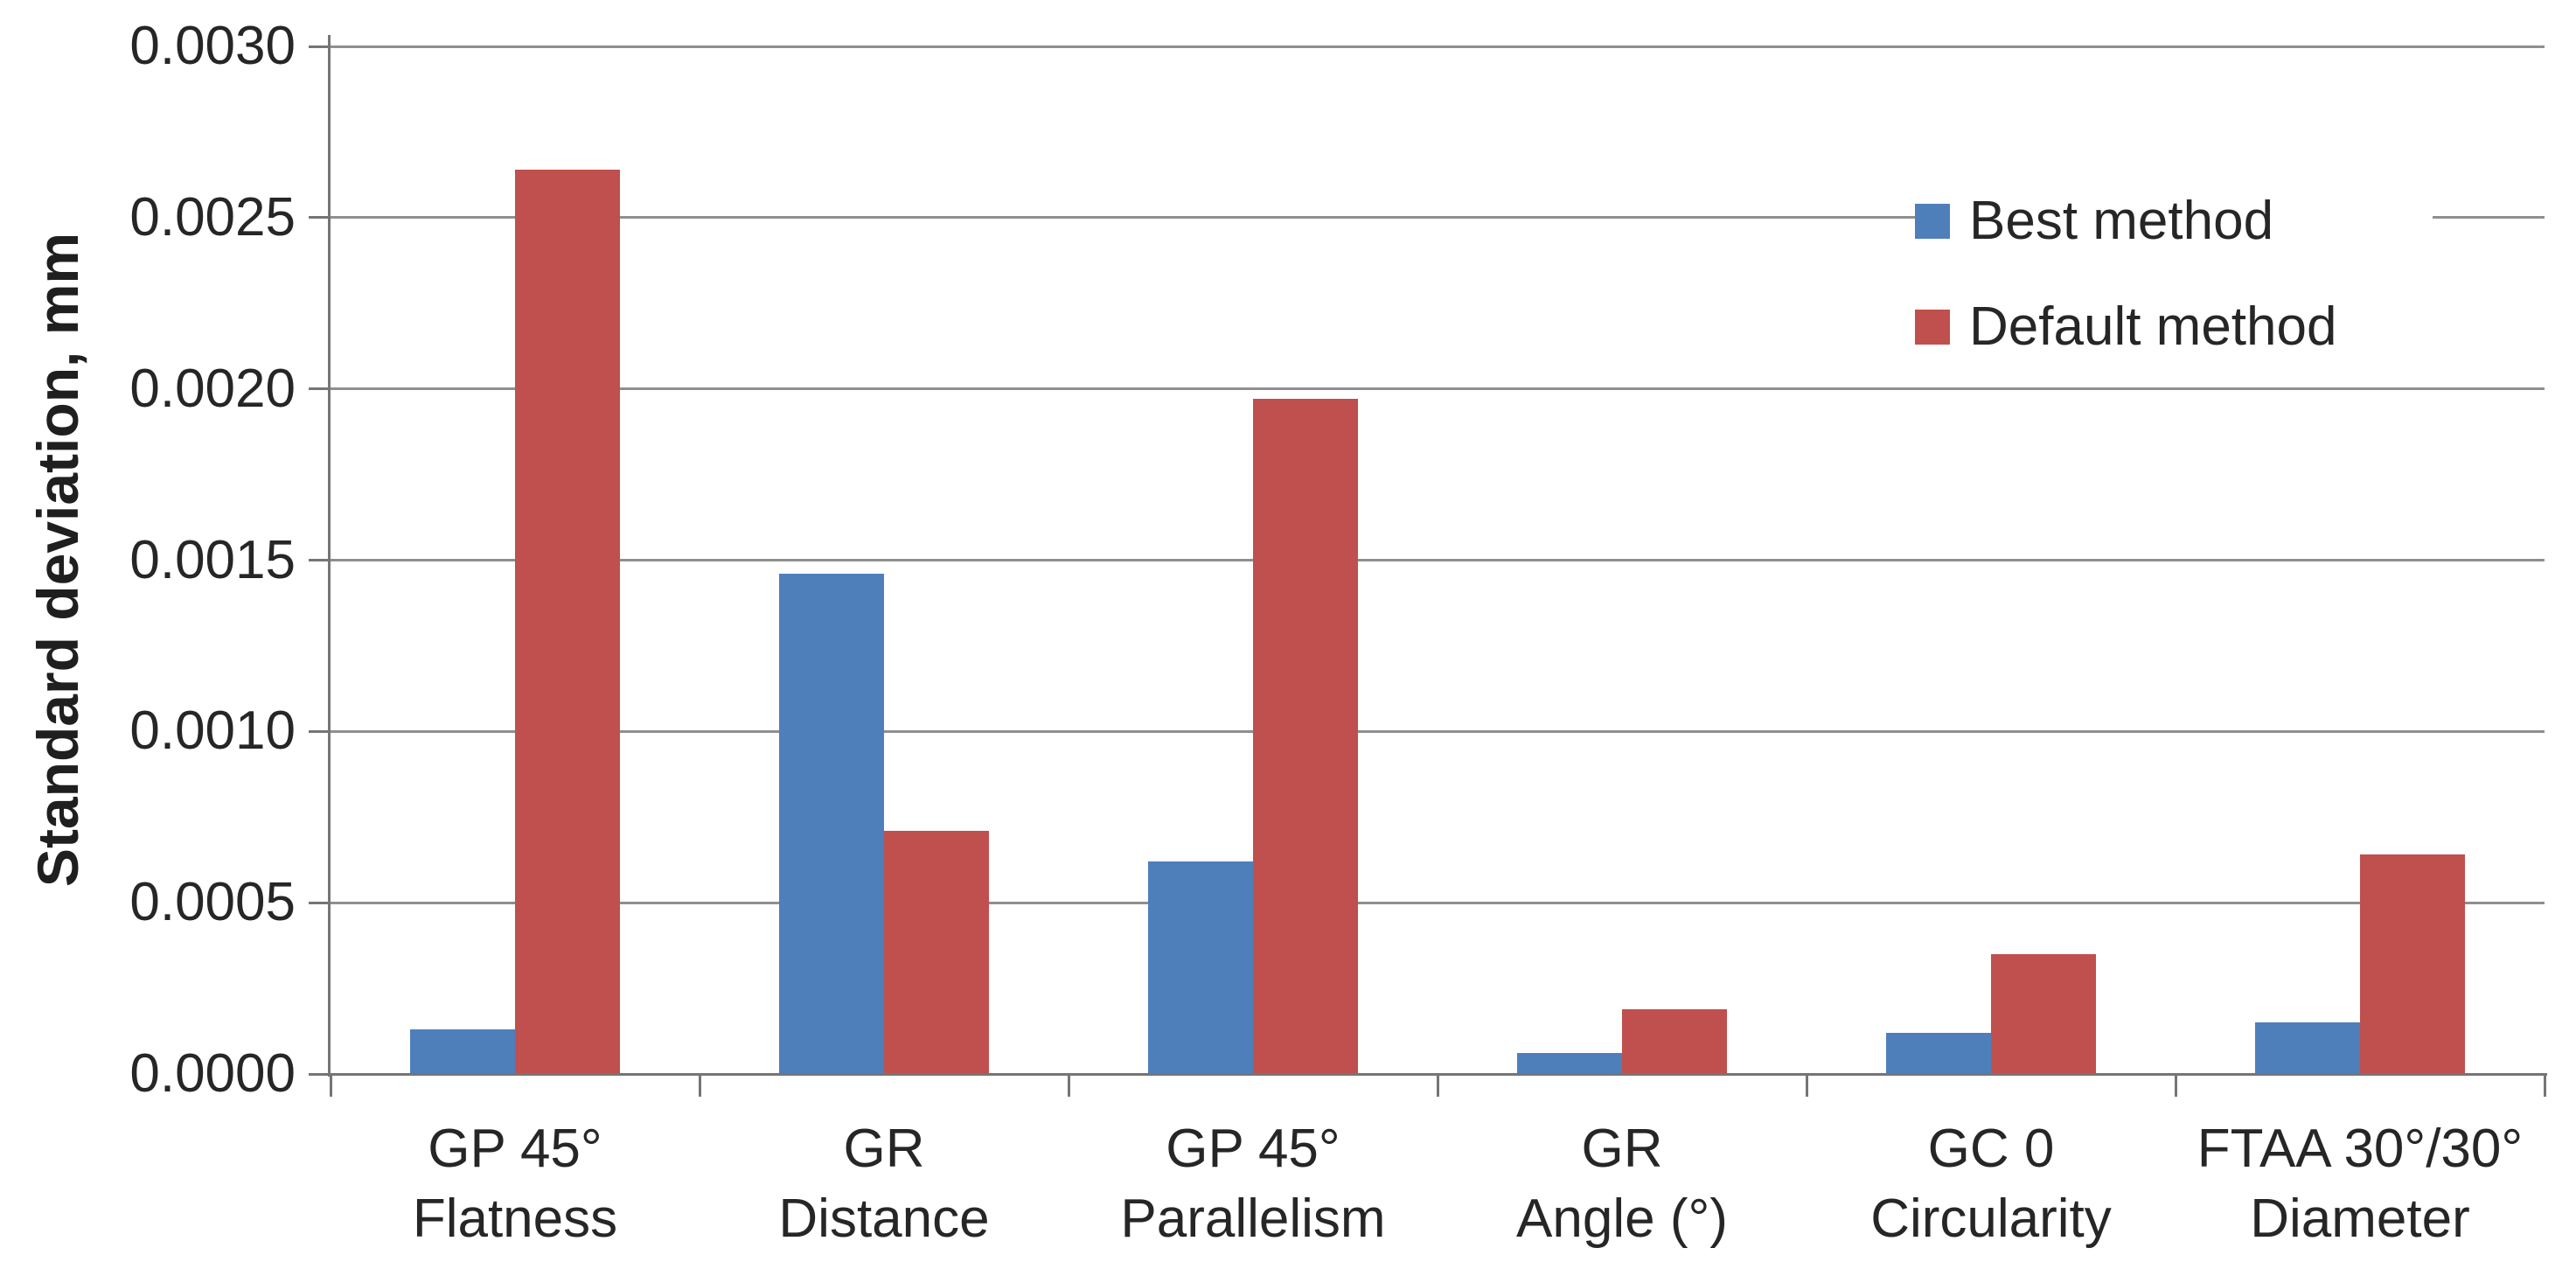  I want to click on bar-best-method-gp-45-parallelism, so click(1200, 967).